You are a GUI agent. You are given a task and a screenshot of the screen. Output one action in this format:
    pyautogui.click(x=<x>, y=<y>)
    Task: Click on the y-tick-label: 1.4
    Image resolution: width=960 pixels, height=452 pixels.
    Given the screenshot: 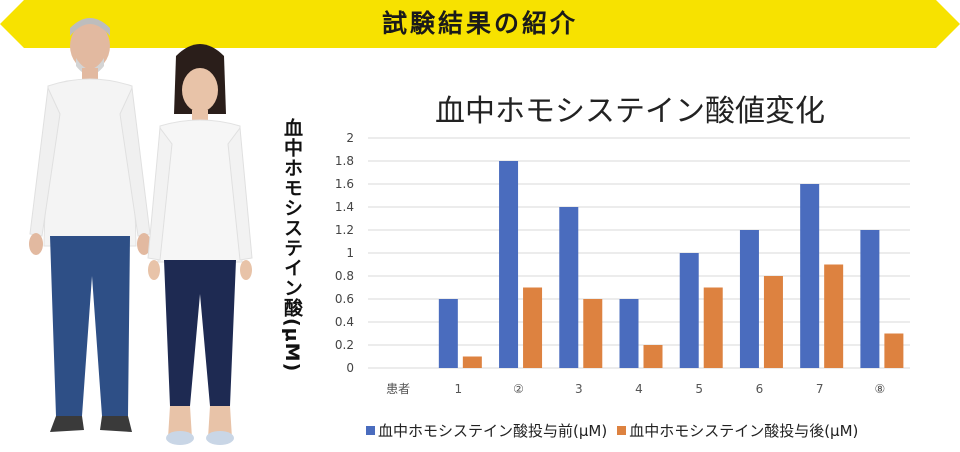 What is the action you would take?
    pyautogui.click(x=344, y=207)
    